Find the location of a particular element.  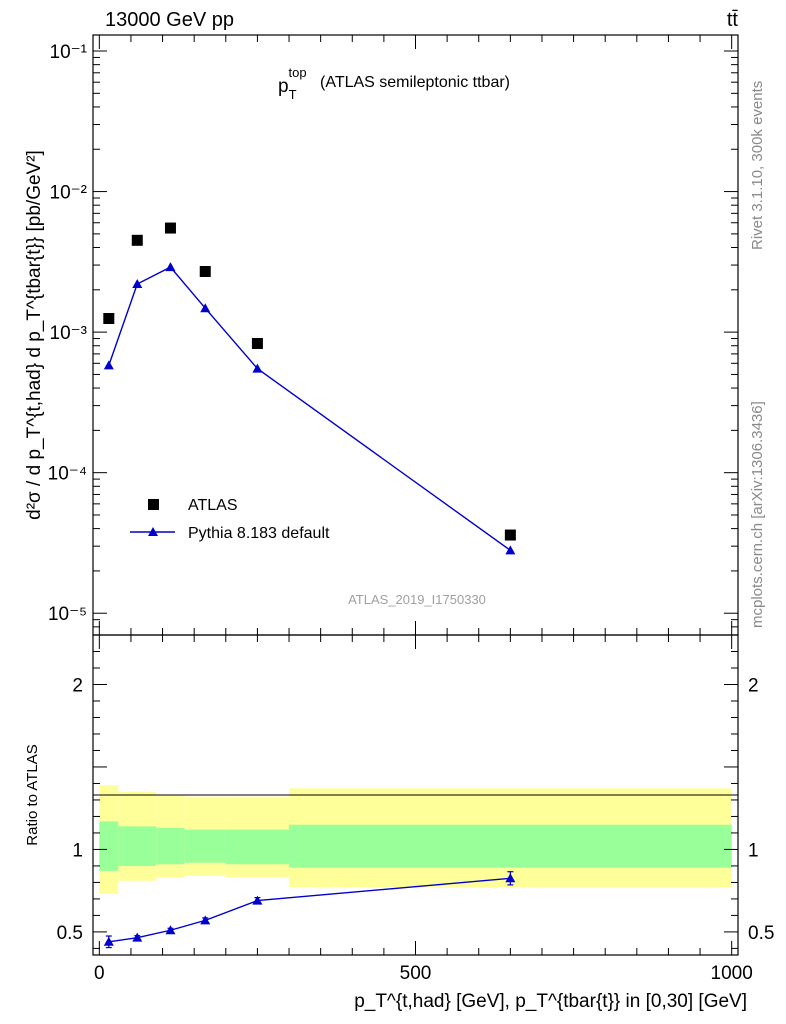

legend-atlas-marker is located at coordinates (153, 504).